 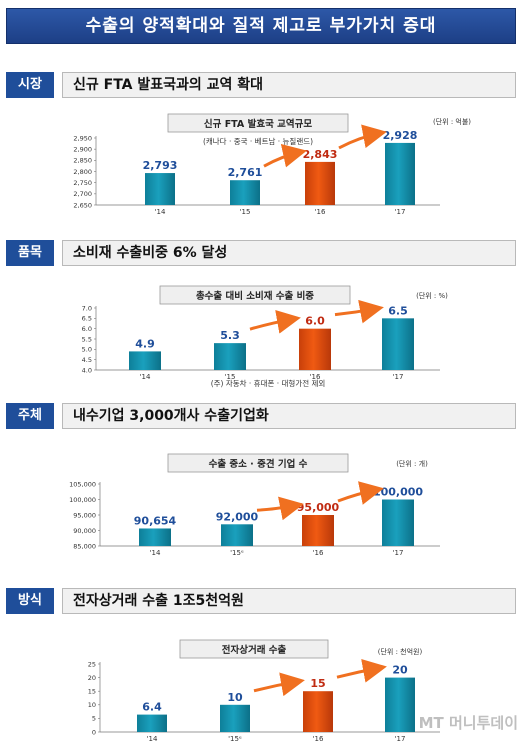 I want to click on unit-label: (단위 : %), so click(x=432, y=295).